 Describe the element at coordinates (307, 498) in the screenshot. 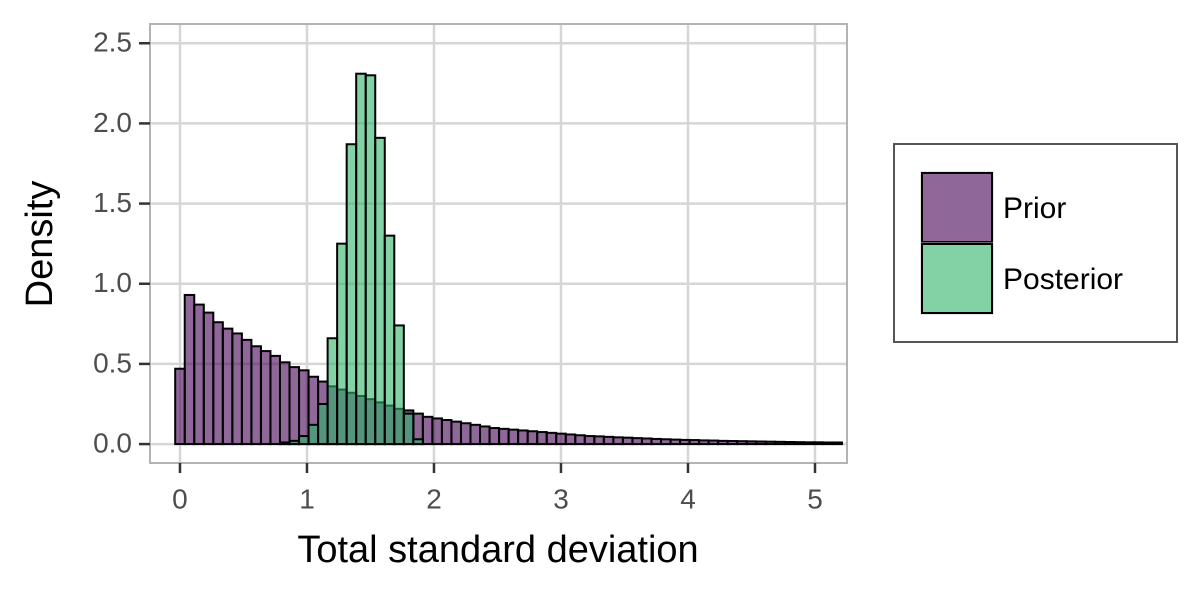

I see `x-tick-label: 1` at that location.